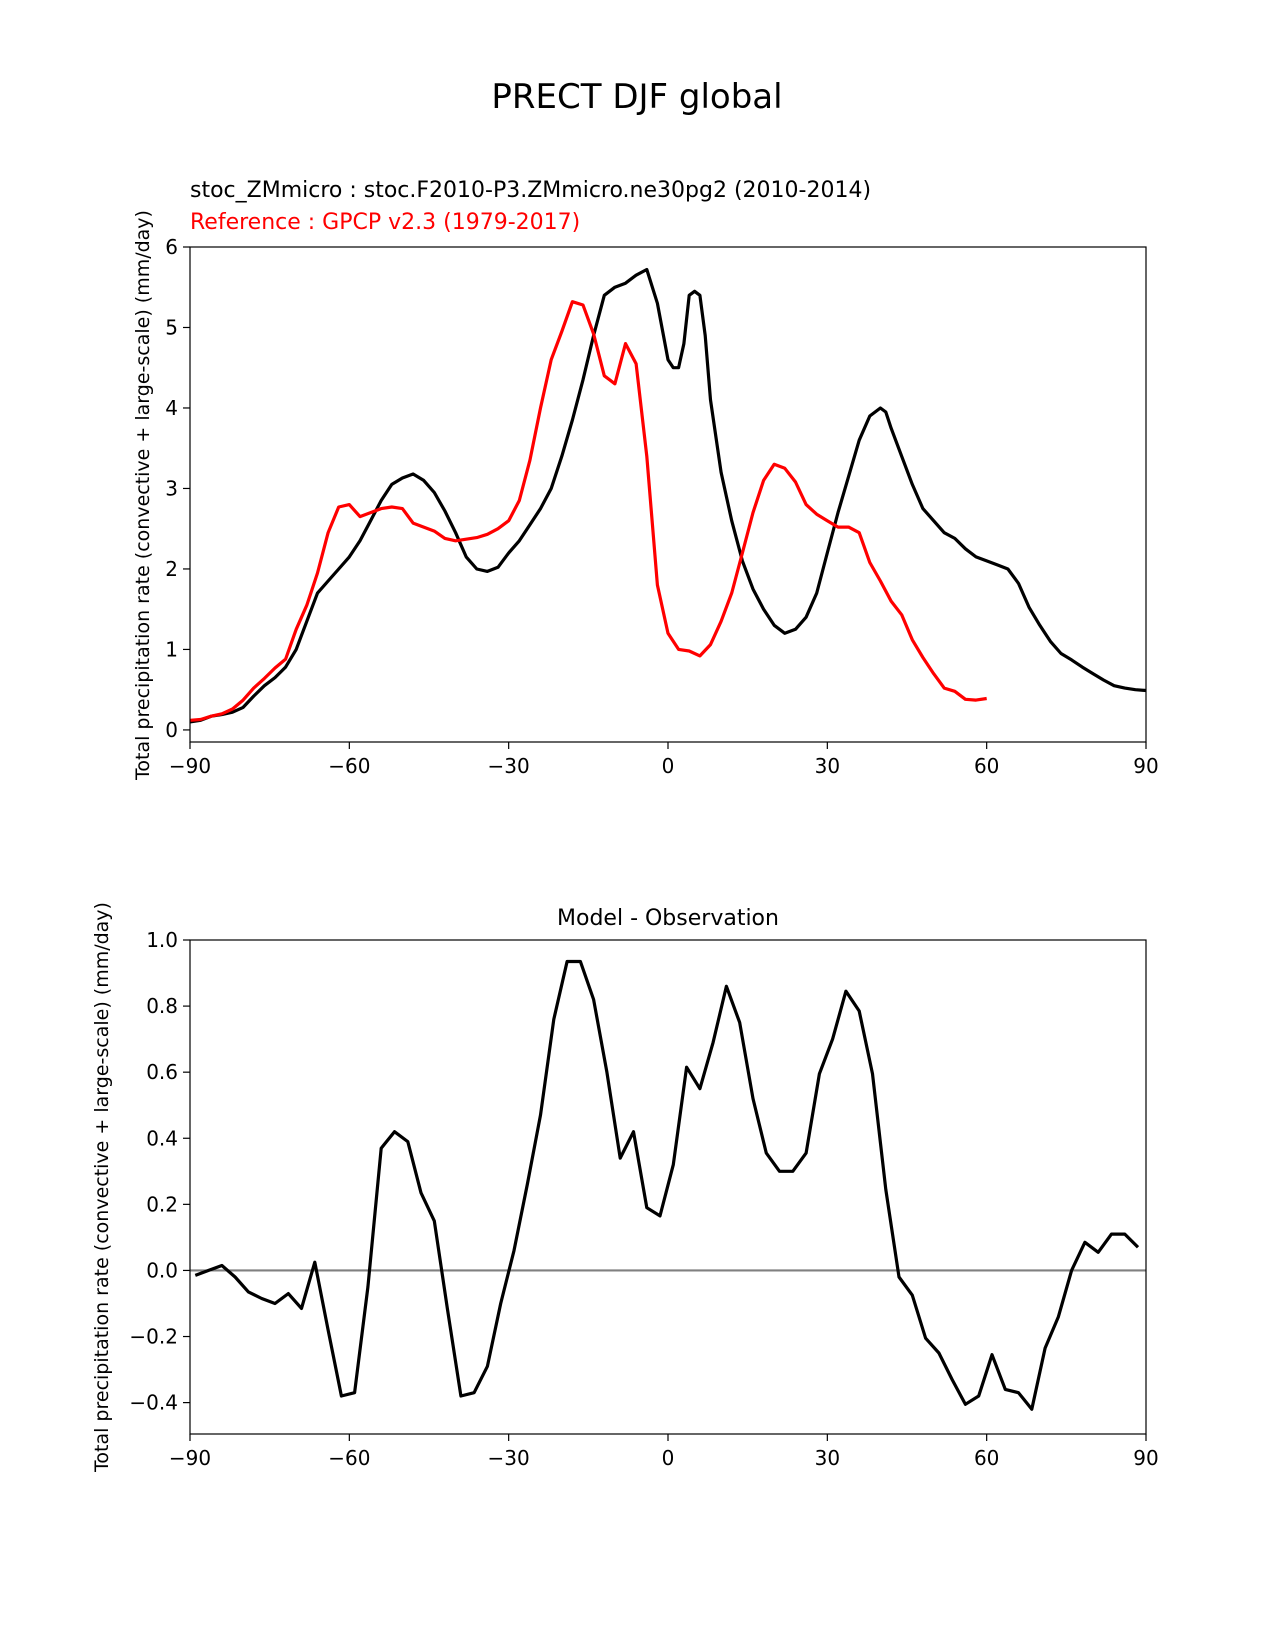  What do you see at coordinates (171, 649) in the screenshot?
I see `top-ytick-label: 1` at bounding box center [171, 649].